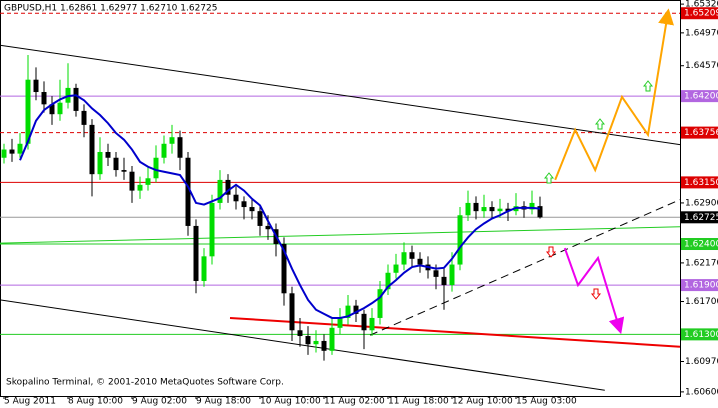  What do you see at coordinates (598, 190) in the screenshot?
I see `signal-arrows` at bounding box center [598, 190].